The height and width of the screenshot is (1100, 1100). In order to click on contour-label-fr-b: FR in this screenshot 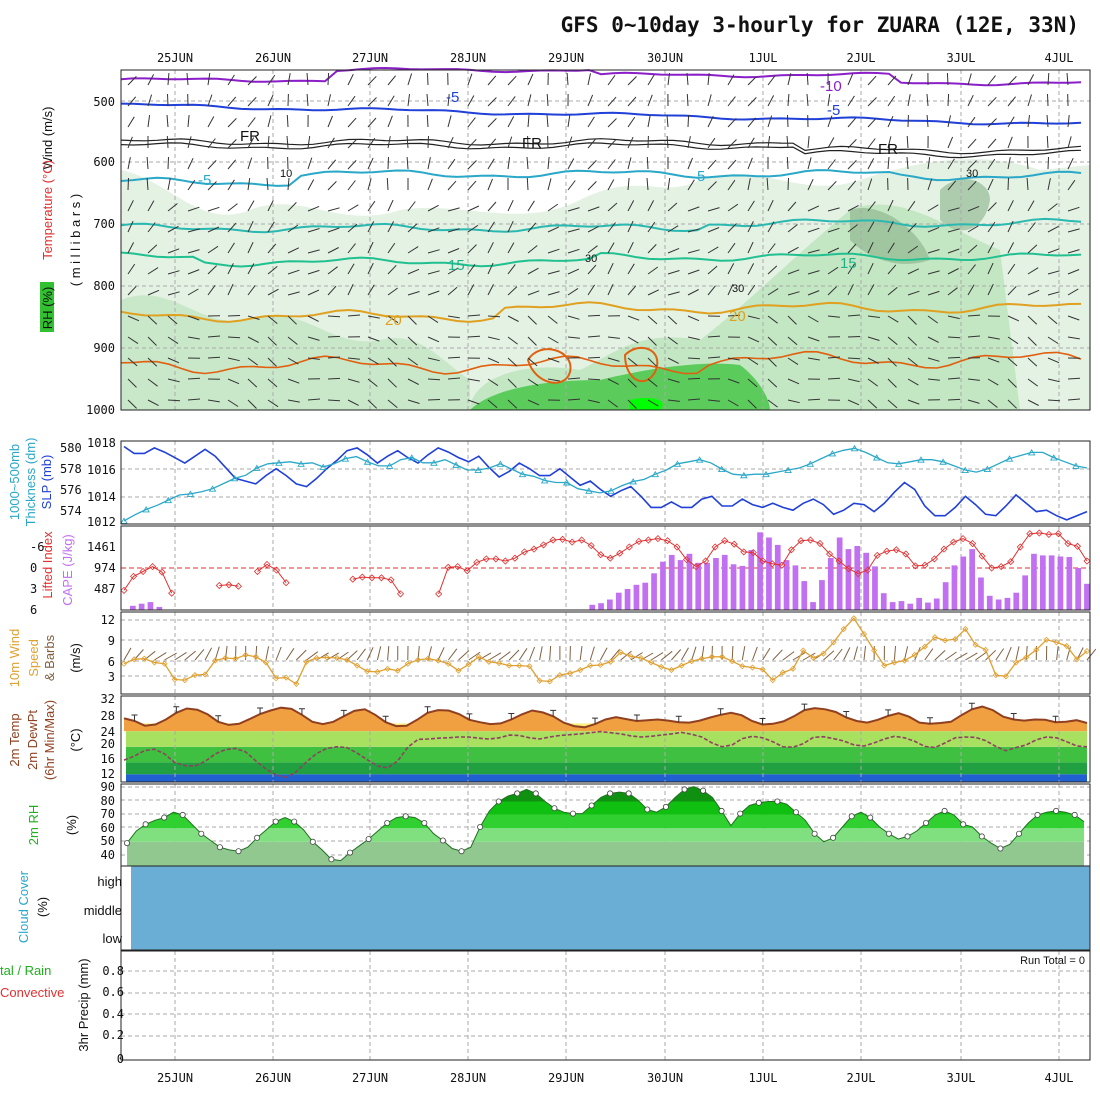, I will do `click(532, 143)`.